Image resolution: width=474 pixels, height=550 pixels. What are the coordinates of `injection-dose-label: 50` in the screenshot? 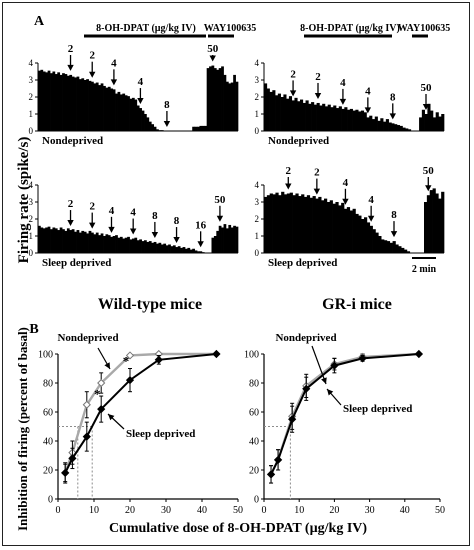 It's located at (220, 200).